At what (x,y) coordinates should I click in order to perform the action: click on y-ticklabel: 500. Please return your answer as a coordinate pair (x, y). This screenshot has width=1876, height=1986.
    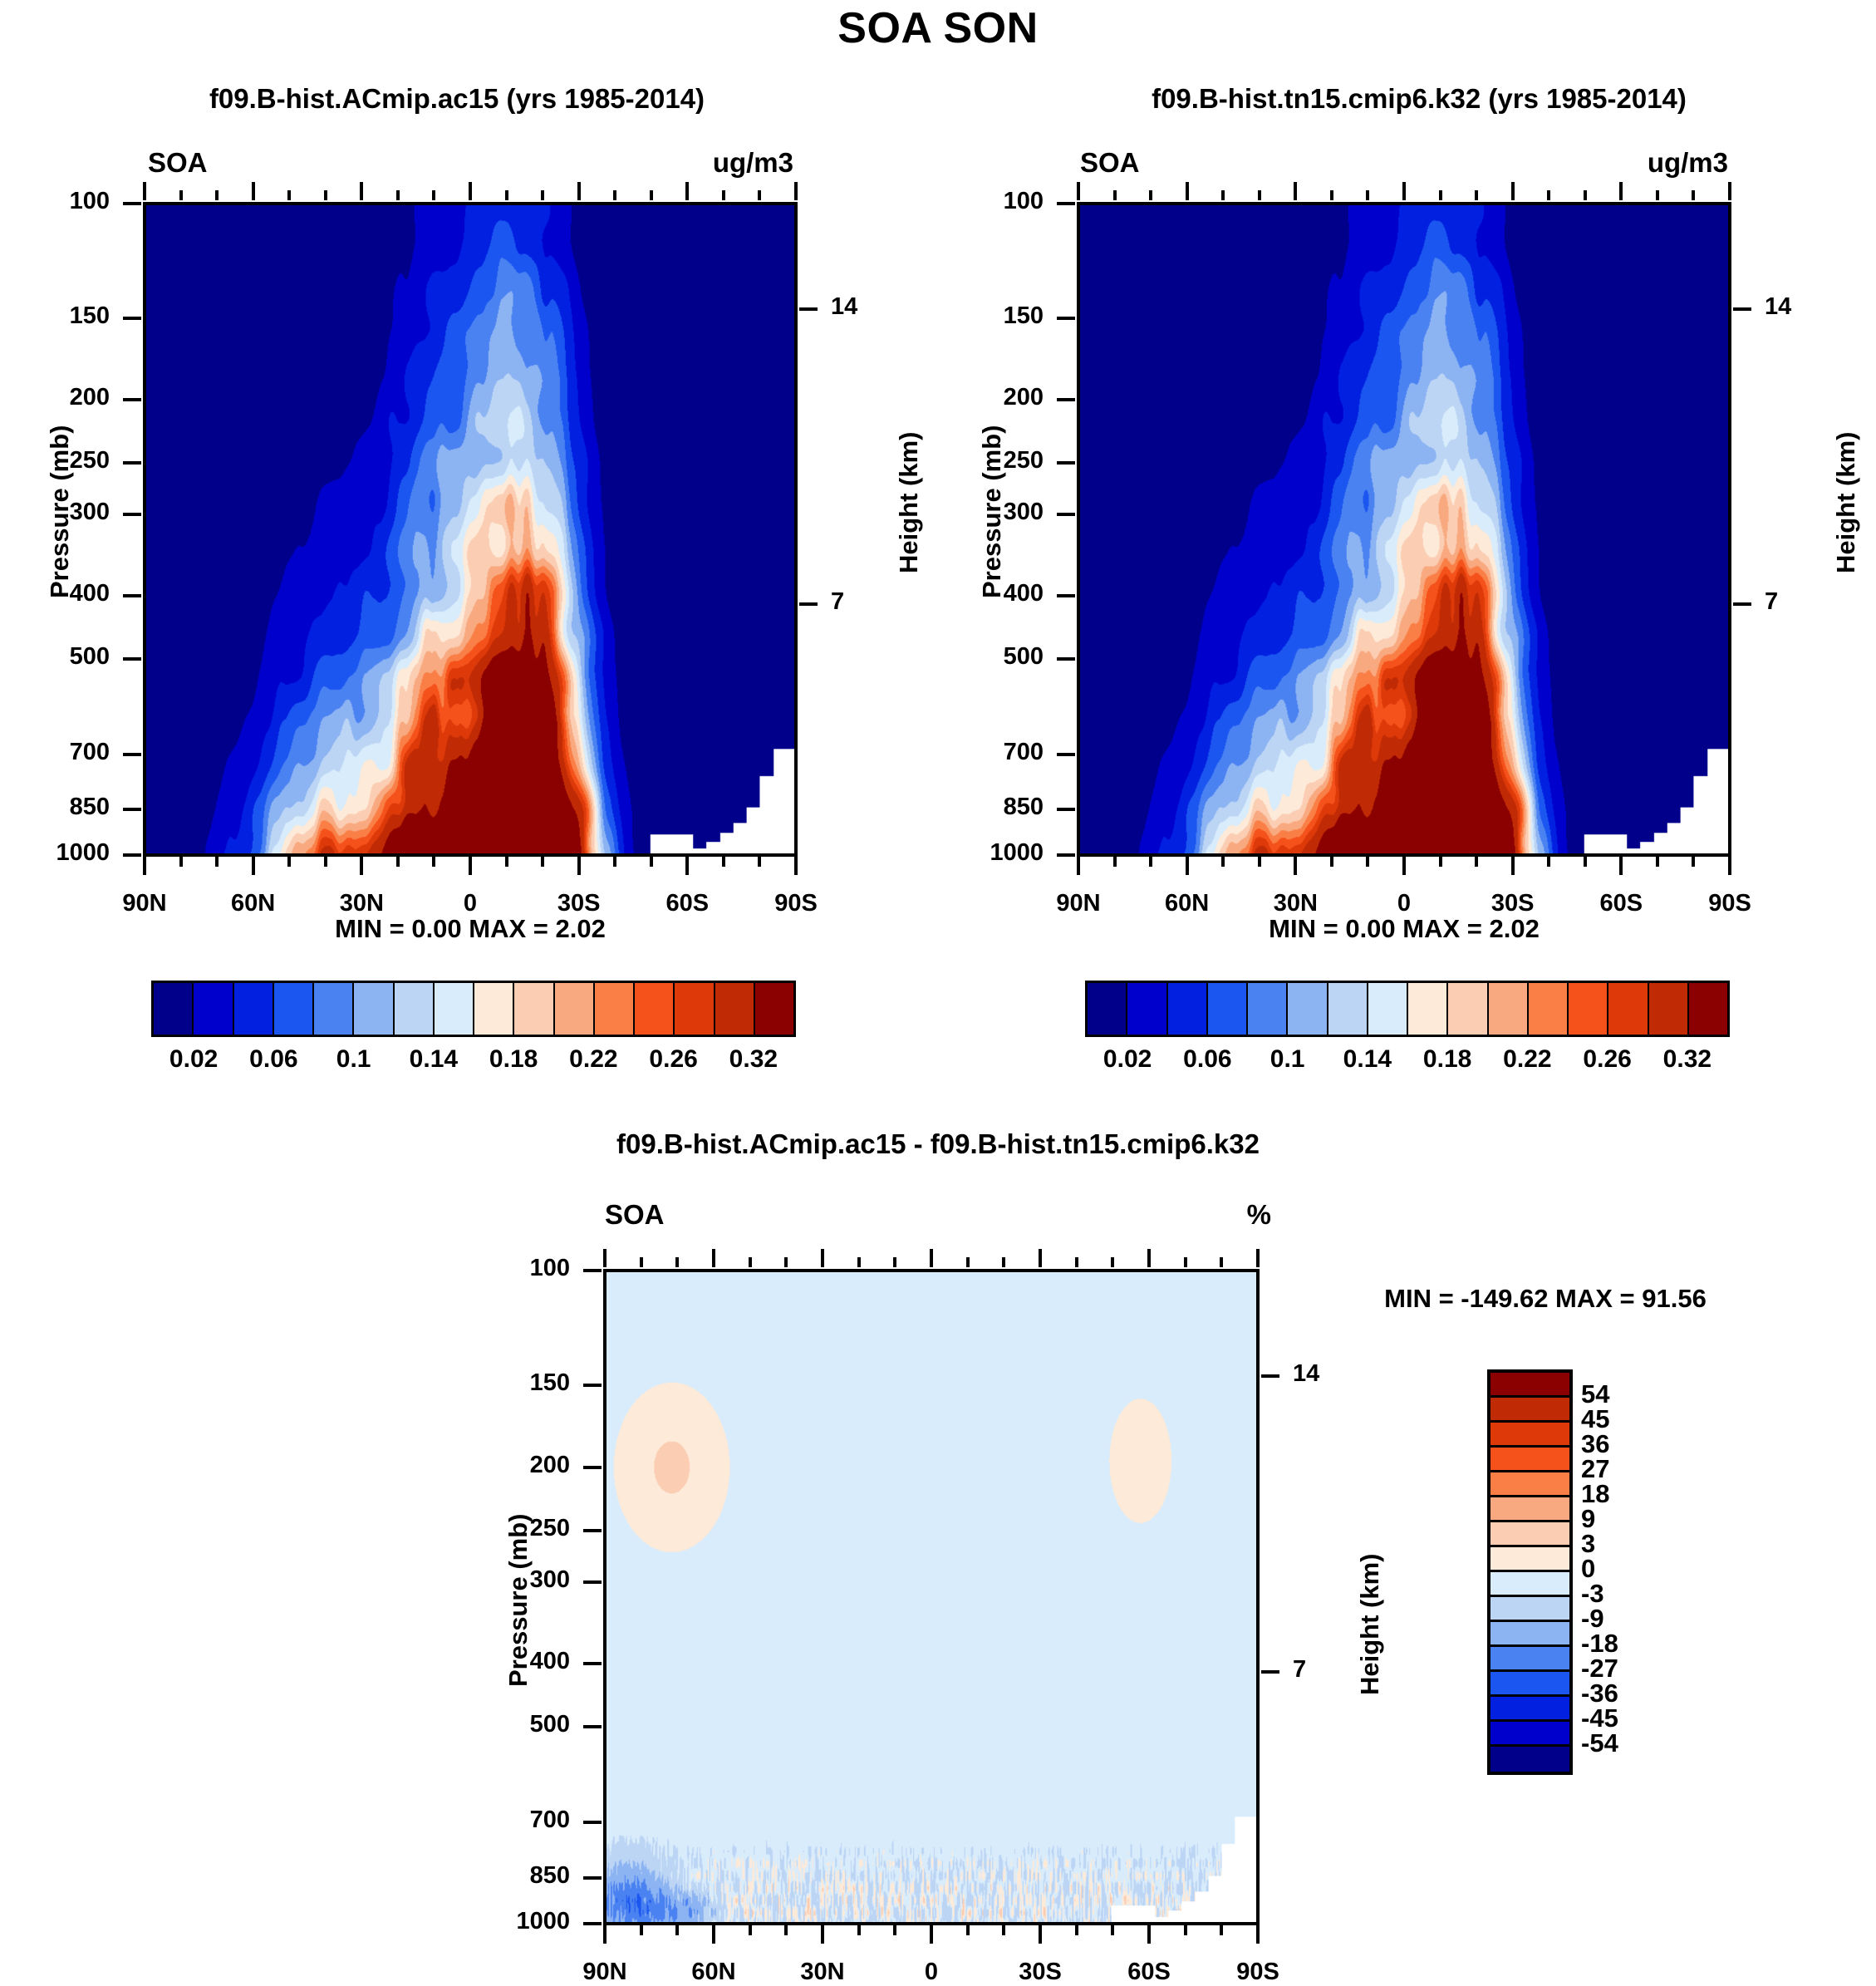
    Looking at the image, I should click on (549, 1724).